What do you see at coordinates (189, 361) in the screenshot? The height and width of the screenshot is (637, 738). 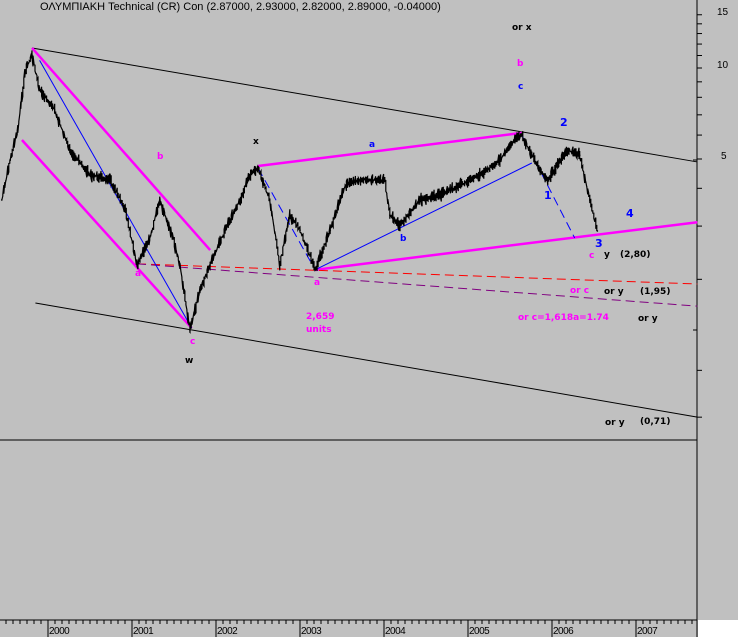 I see `wave-label: w` at bounding box center [189, 361].